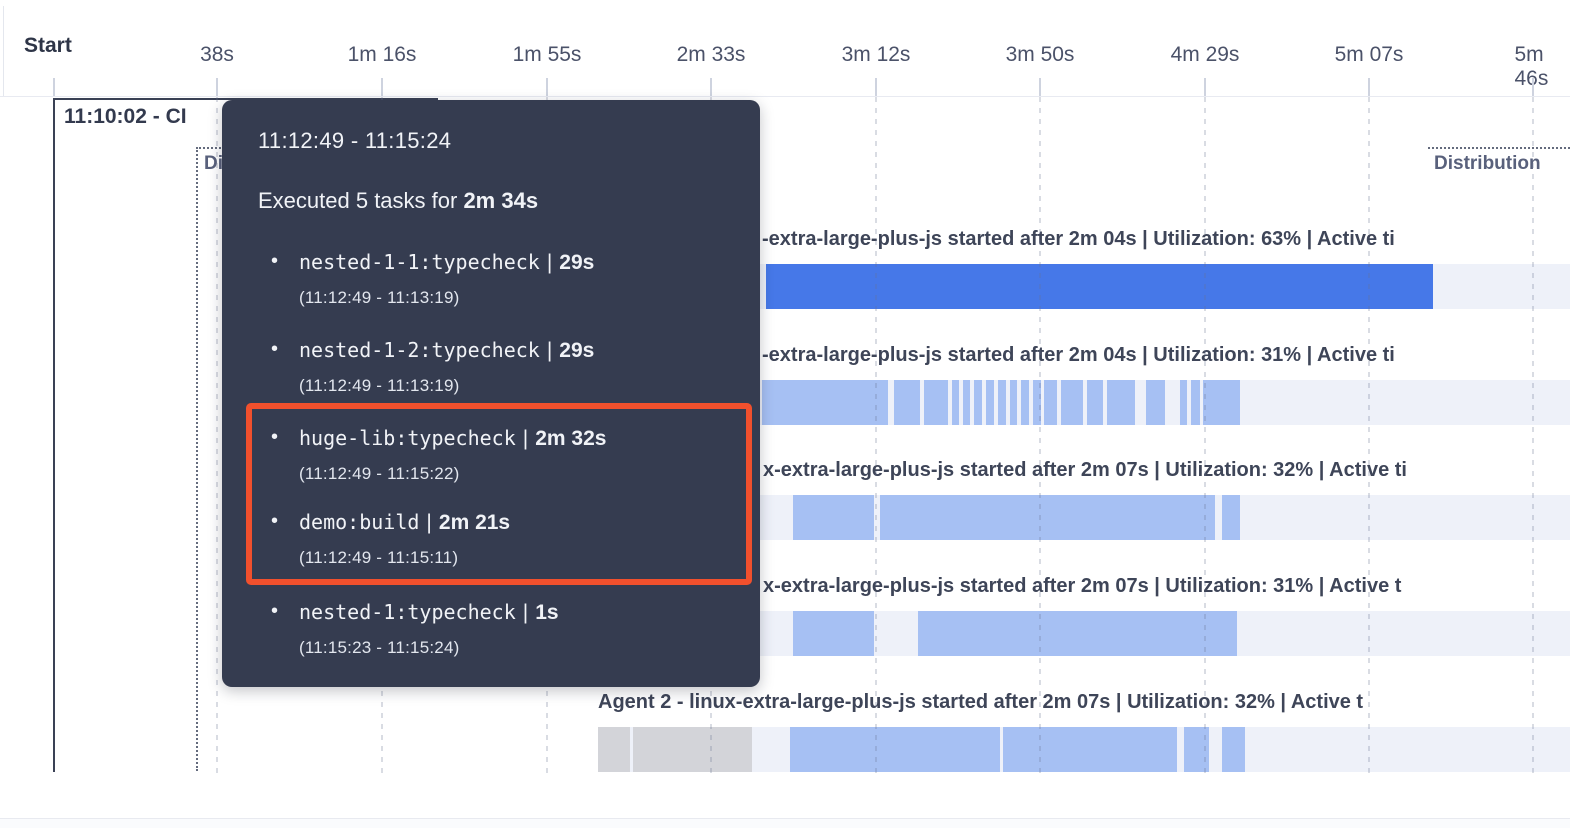 This screenshot has height=828, width=1570. What do you see at coordinates (213, 163) in the screenshot?
I see `distribution-box-1-label: Di` at bounding box center [213, 163].